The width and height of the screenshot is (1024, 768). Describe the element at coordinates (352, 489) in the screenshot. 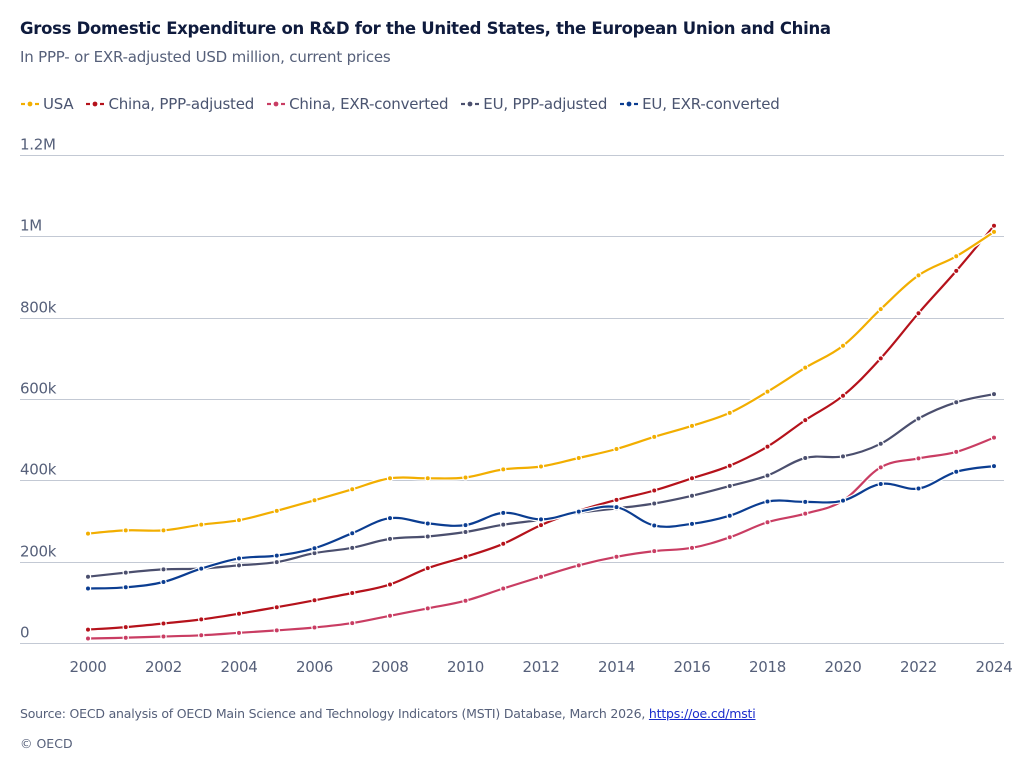

I see `data-point-usa-2007` at that location.